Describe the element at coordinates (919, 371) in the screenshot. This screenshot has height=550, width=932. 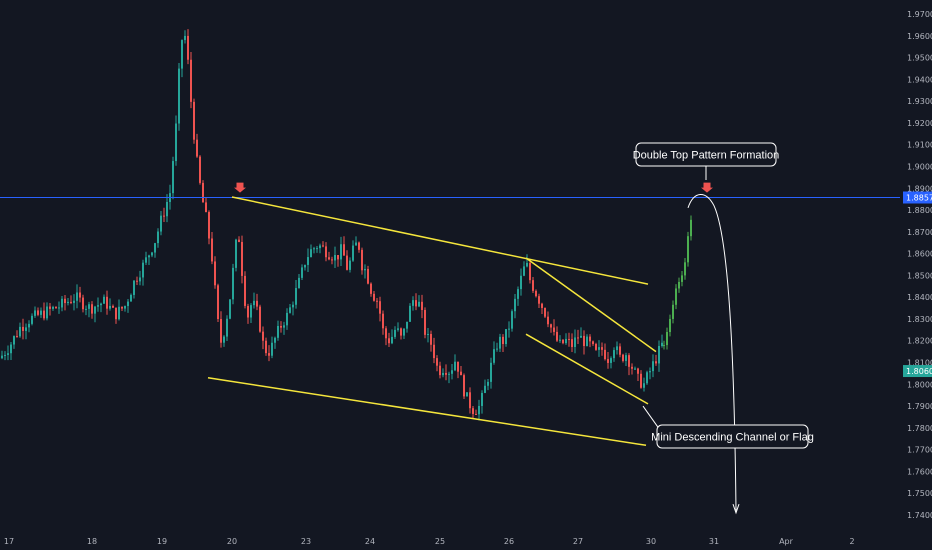
I see `current-price-tag: 1.80609` at that location.